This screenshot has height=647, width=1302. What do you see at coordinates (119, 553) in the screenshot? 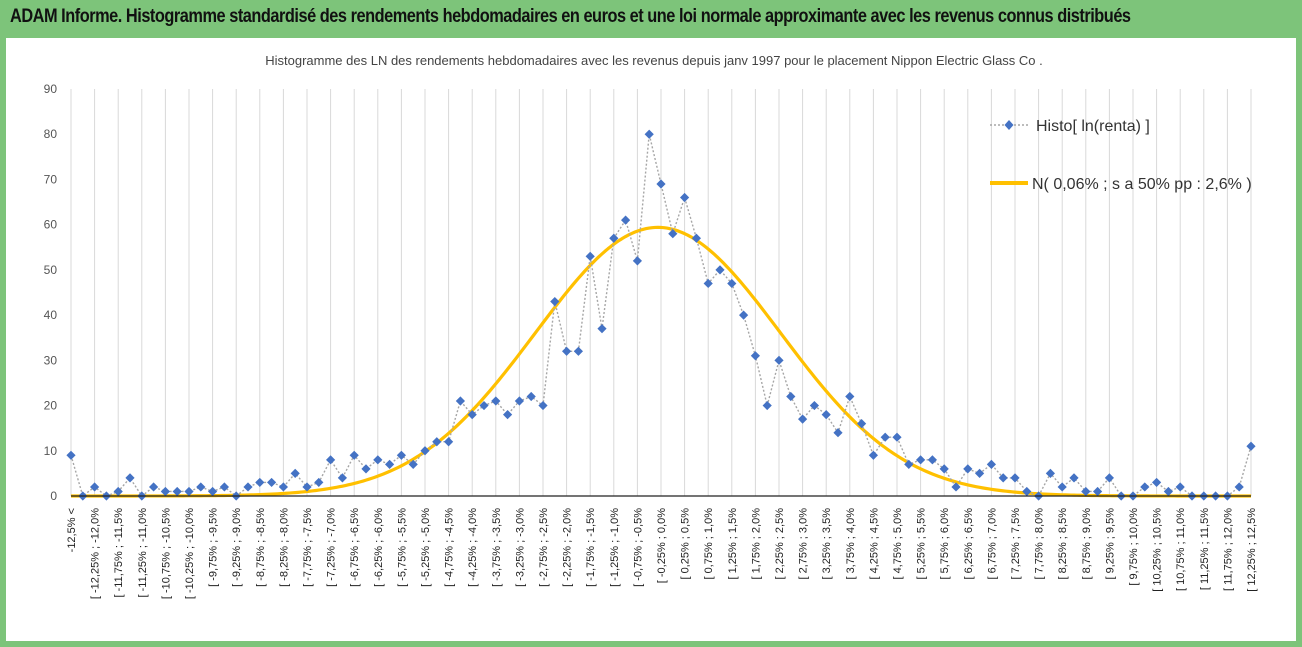
I see `x-tick-label: [ -11,75% ; -11,5%` at bounding box center [119, 553].